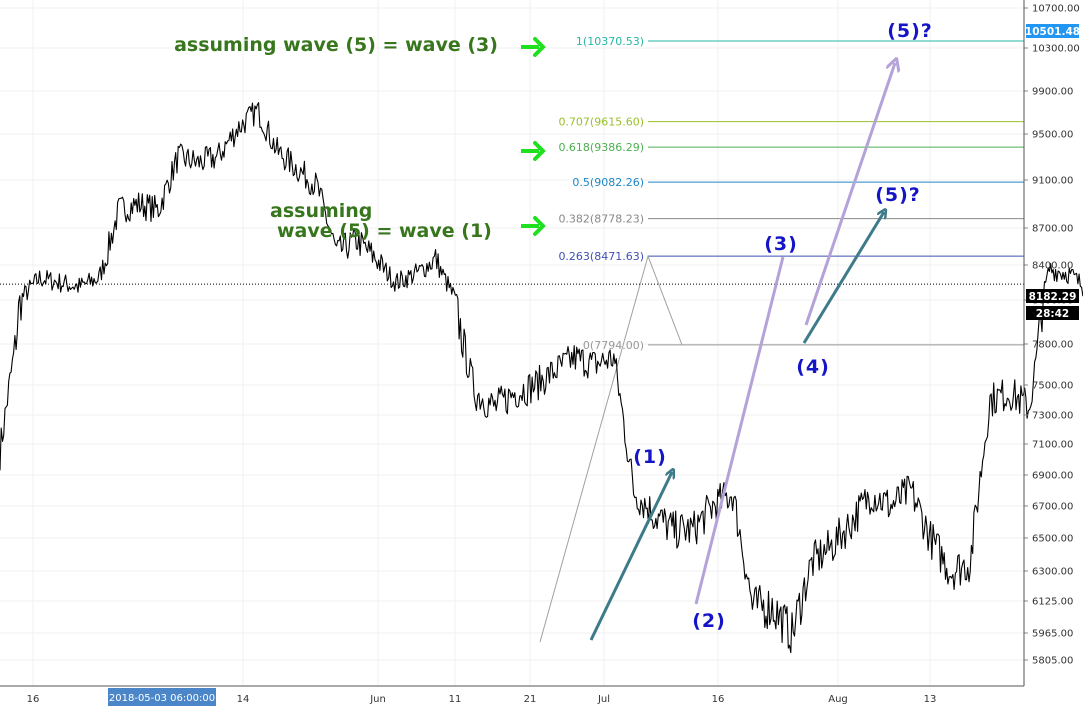  What do you see at coordinates (1052, 181) in the screenshot?
I see `y-tick-label: 9100.00` at bounding box center [1052, 181].